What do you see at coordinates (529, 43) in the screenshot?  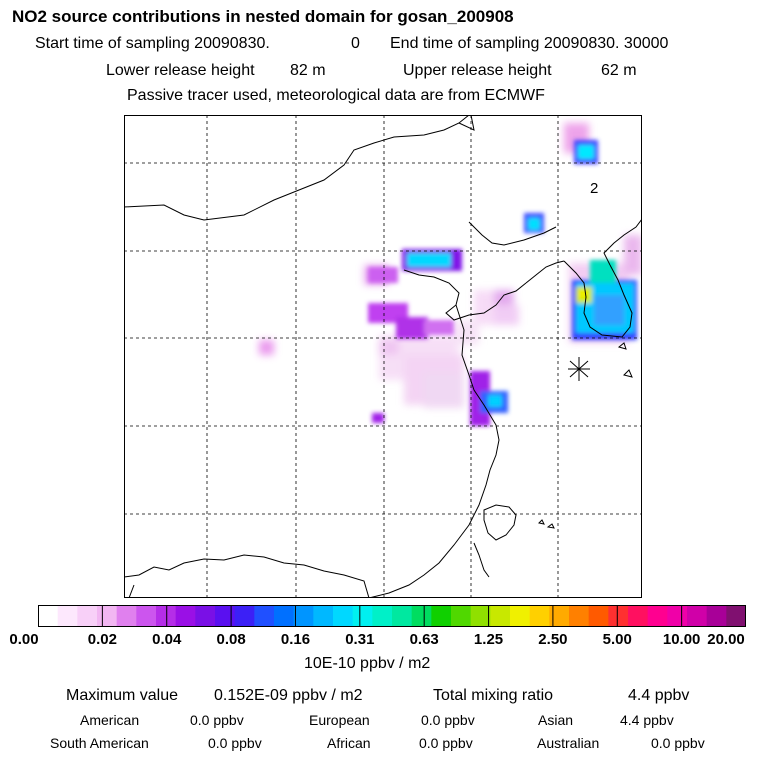 I see `end-time-label: End time of sampling 20090830. 30000` at bounding box center [529, 43].